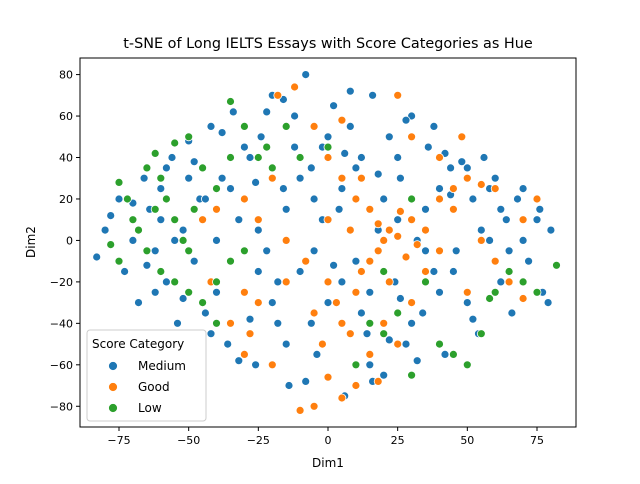 The image size is (640, 484). Describe the element at coordinates (188, 440) in the screenshot. I see `x-tick-label: −50` at that location.